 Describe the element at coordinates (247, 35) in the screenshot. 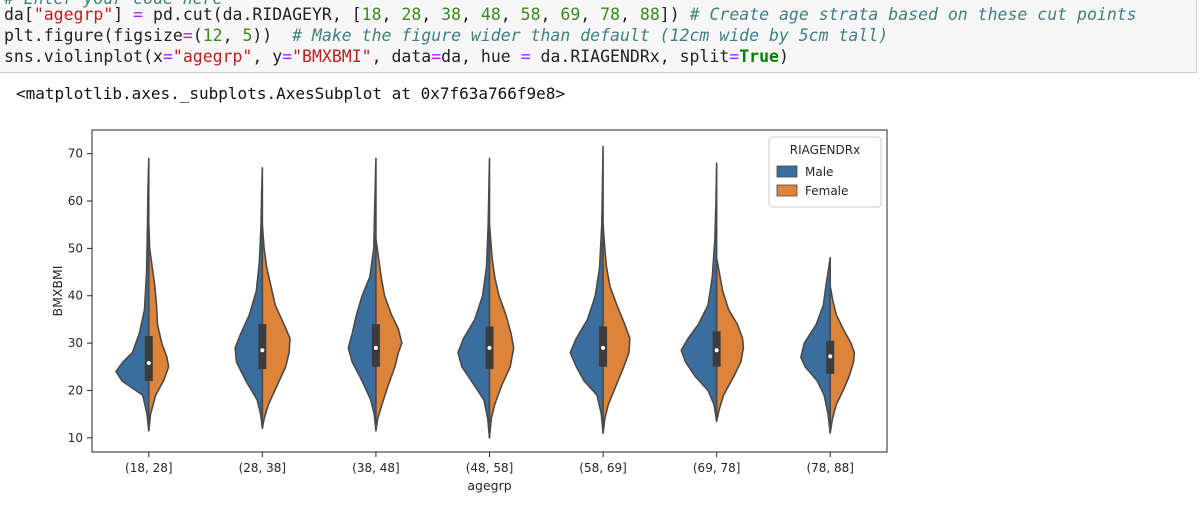

I see `code-number: 5` at that location.